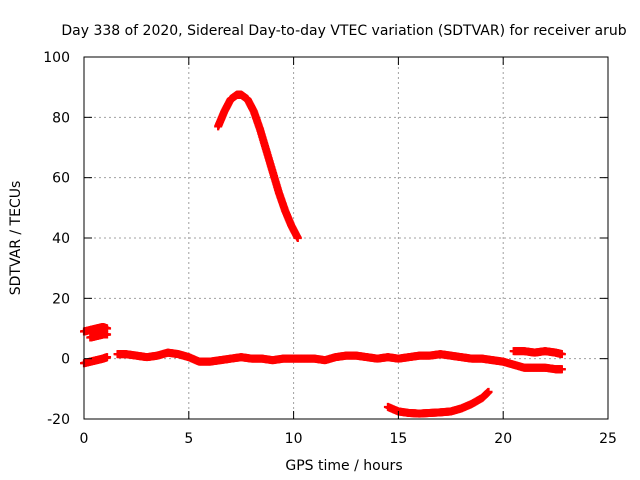 This screenshot has width=640, height=480. Describe the element at coordinates (188, 439) in the screenshot. I see `x-tick-label: 5` at that location.